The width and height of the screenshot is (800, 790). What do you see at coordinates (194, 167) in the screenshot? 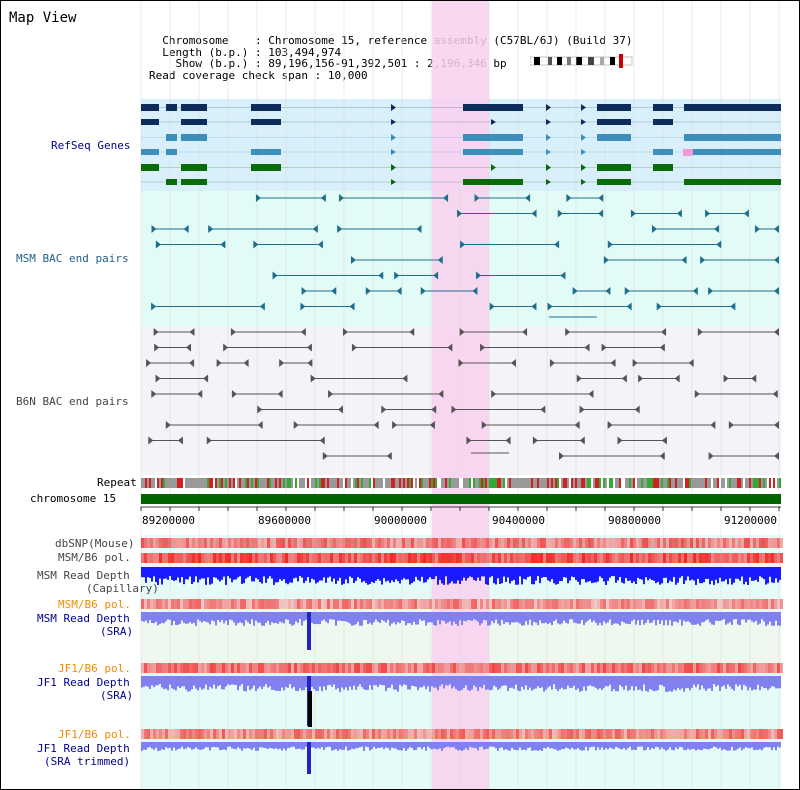
I see `gene-exon` at bounding box center [194, 167].